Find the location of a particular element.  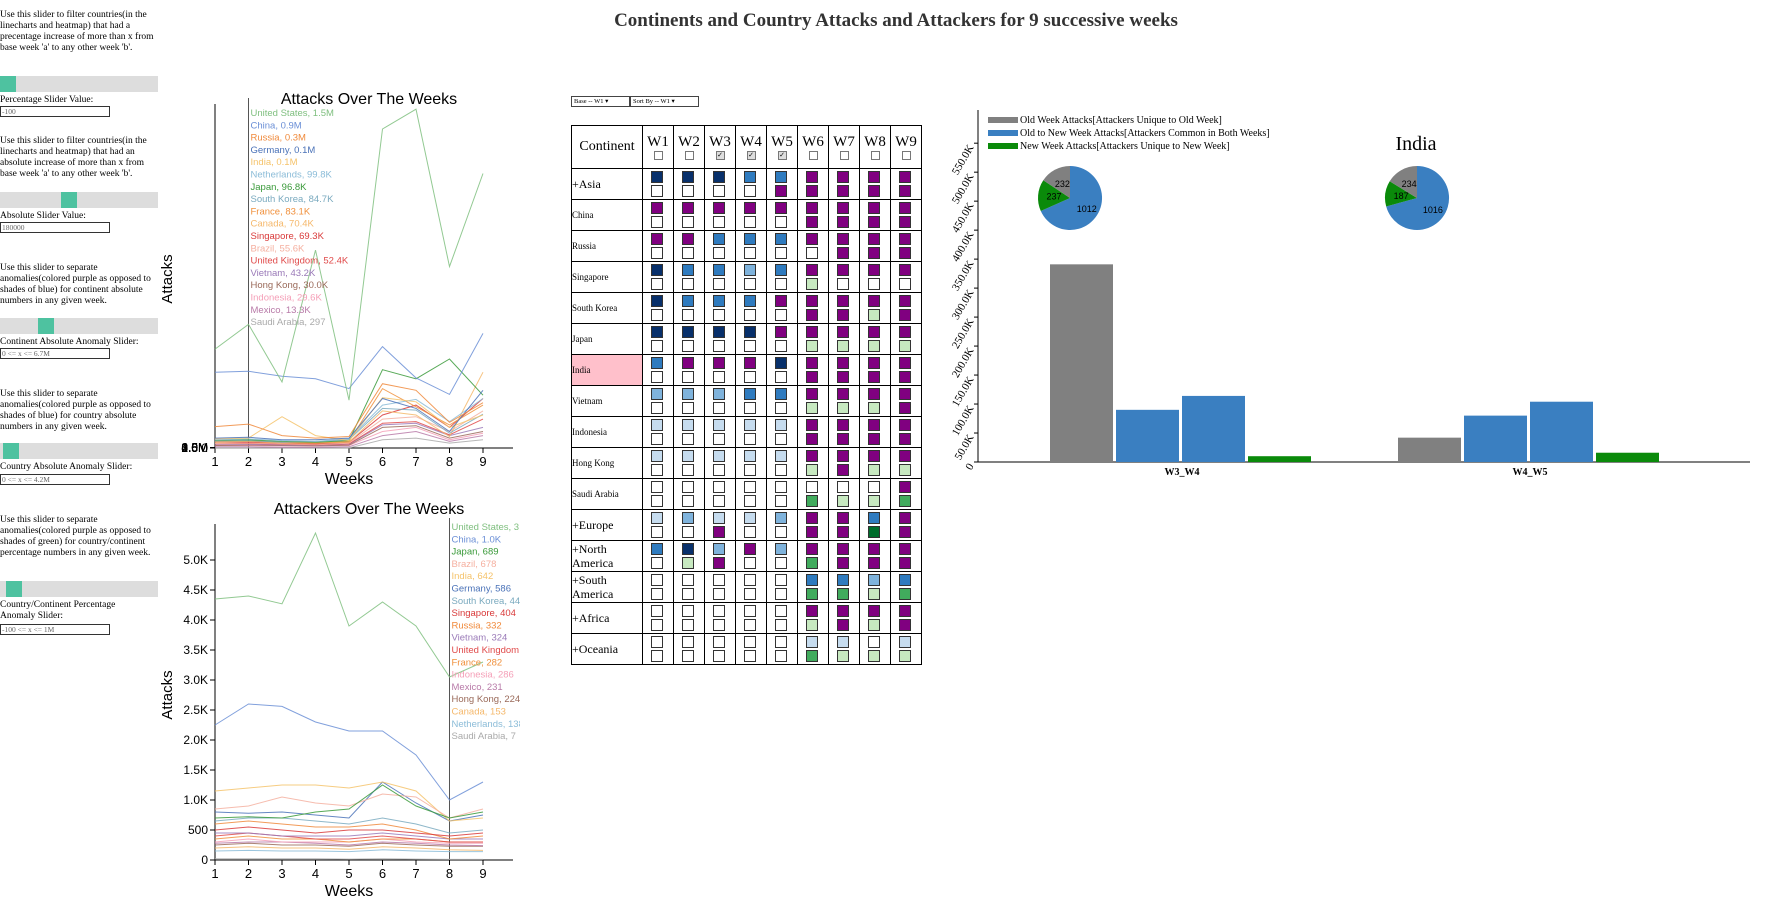

absolute-slider-thumb is located at coordinates (69, 200).